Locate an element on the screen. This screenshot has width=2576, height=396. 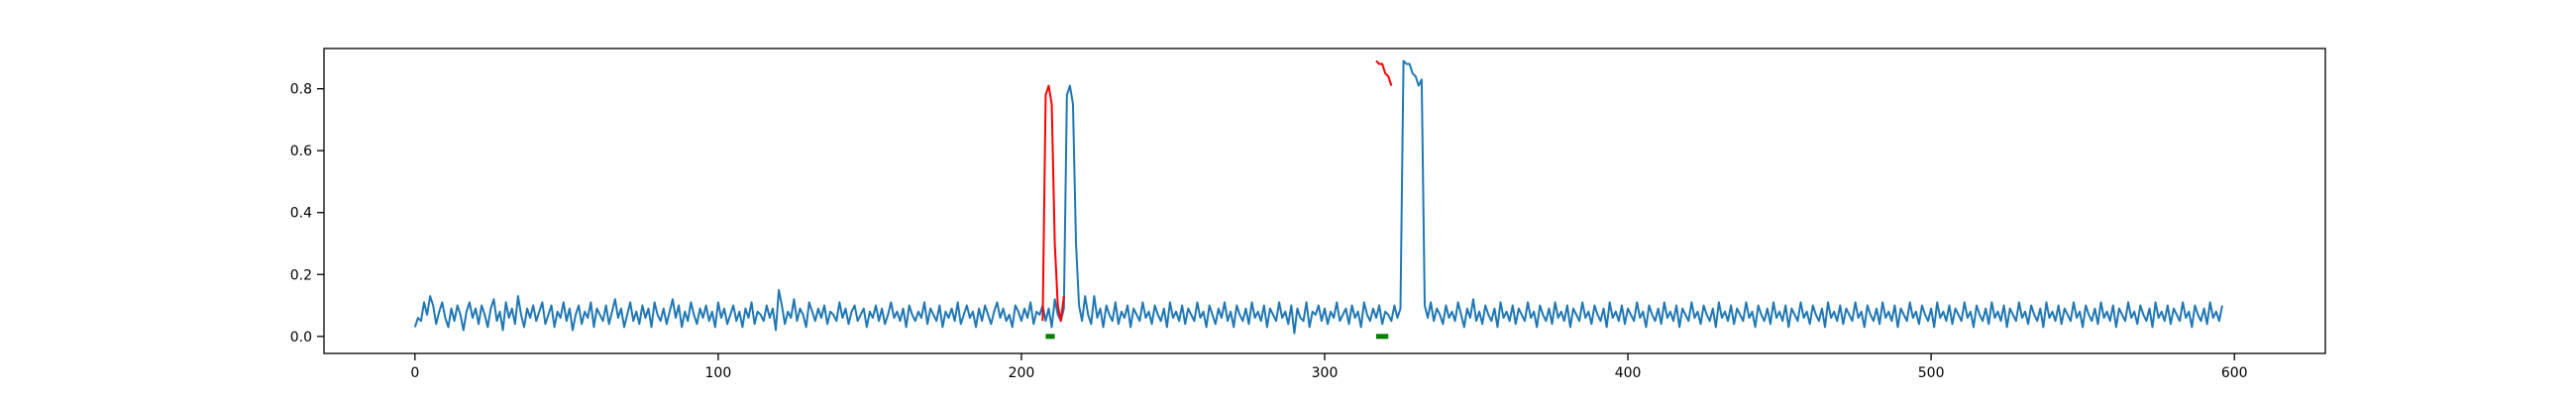
x-tick-label: 600 is located at coordinates (2234, 373).